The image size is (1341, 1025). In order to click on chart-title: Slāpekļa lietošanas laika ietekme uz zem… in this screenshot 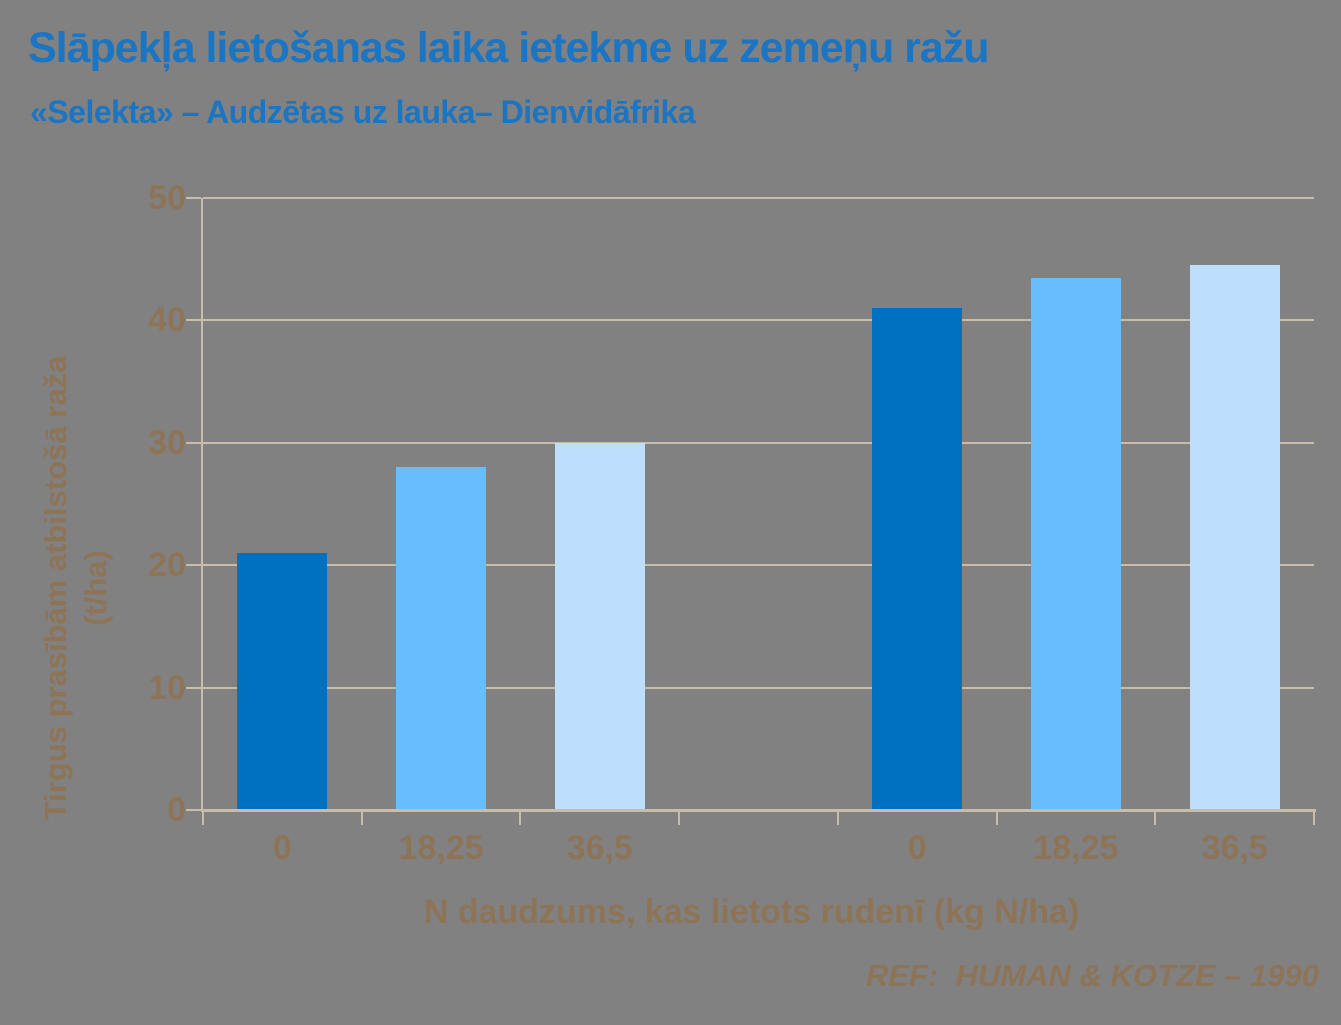, I will do `click(509, 48)`.